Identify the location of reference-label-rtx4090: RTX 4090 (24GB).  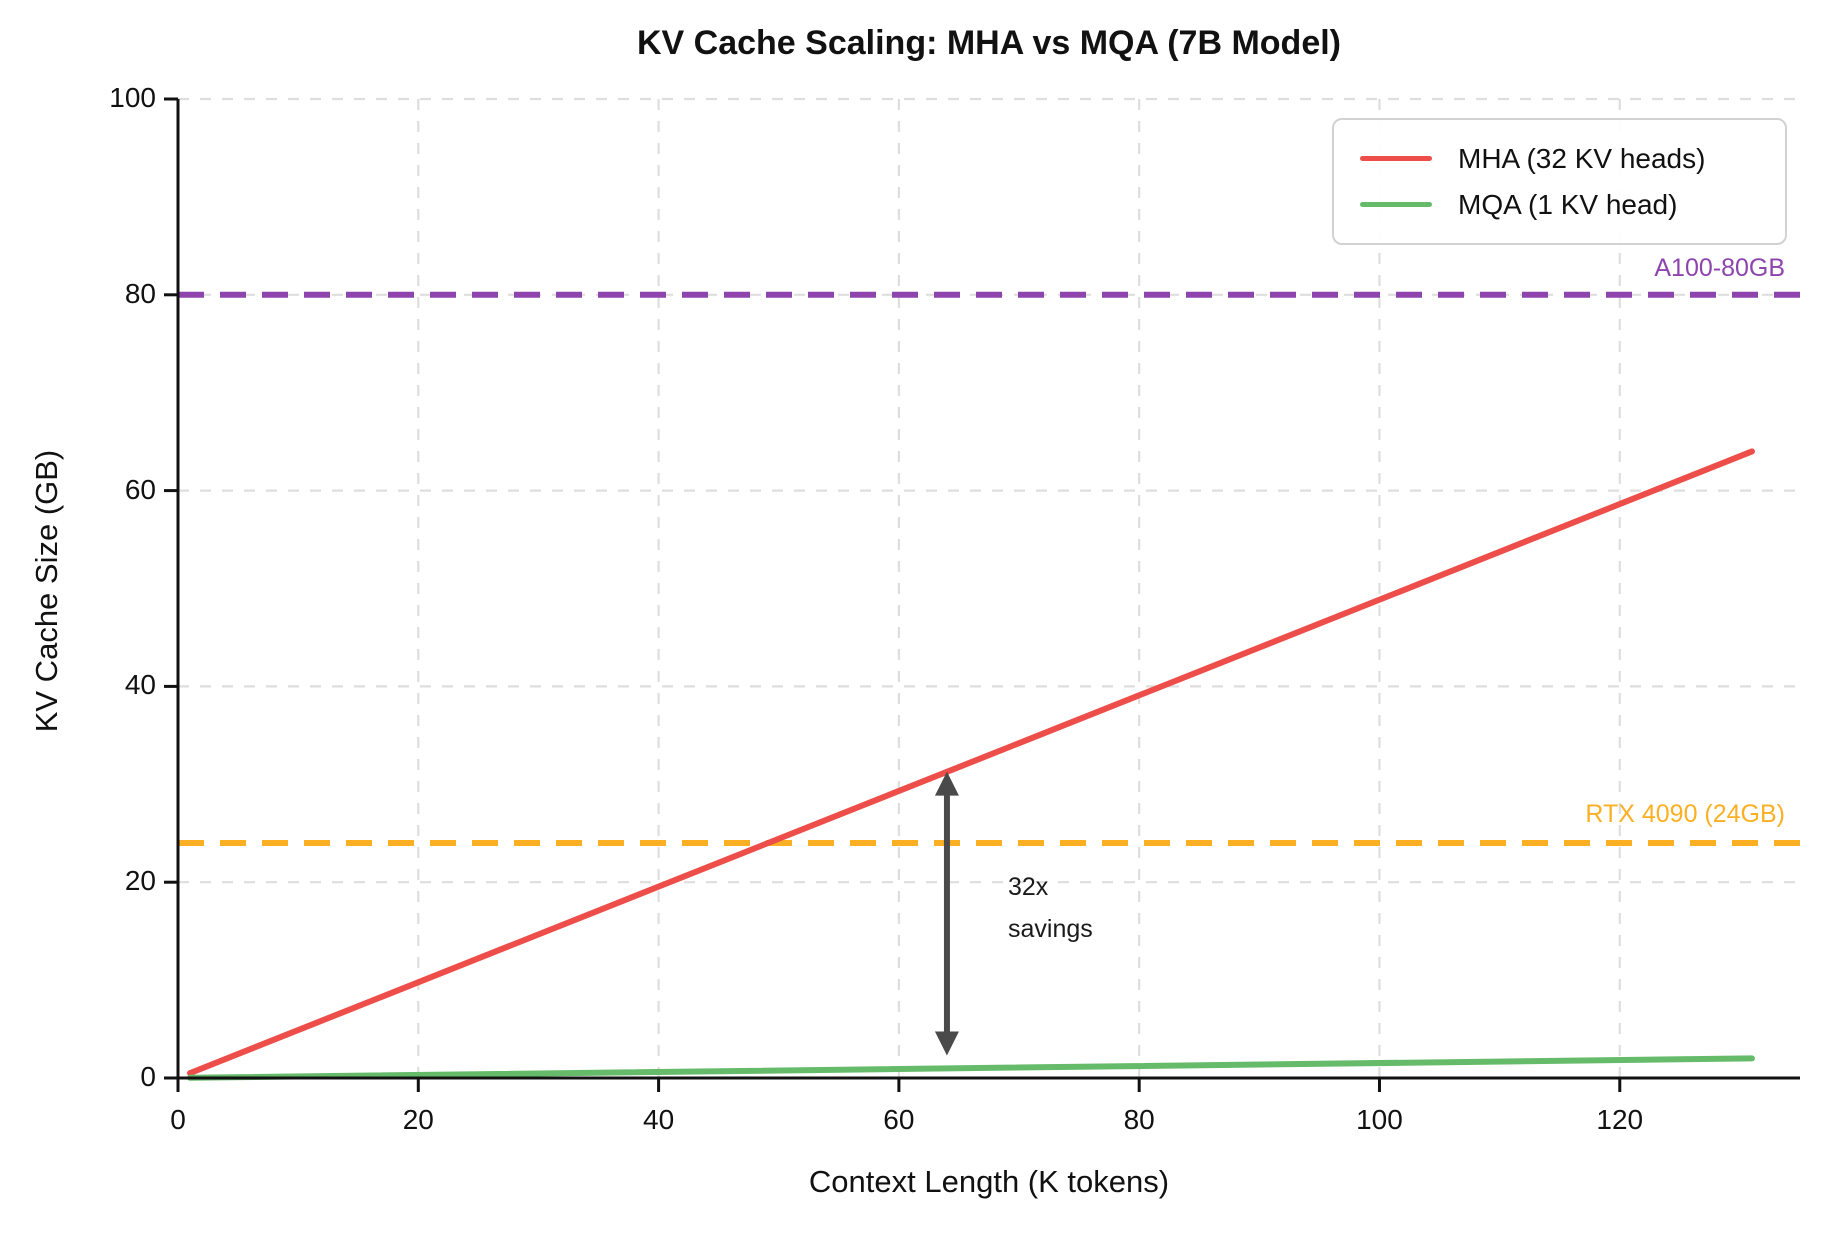
(1685, 814).